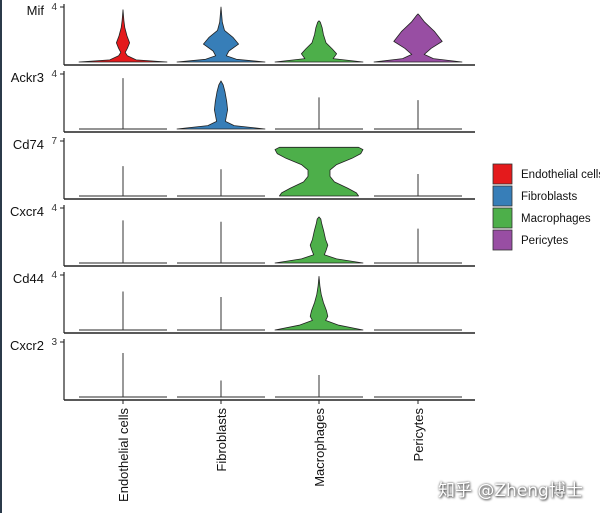  What do you see at coordinates (556, 219) in the screenshot?
I see `legend-label: Macrophages` at bounding box center [556, 219].